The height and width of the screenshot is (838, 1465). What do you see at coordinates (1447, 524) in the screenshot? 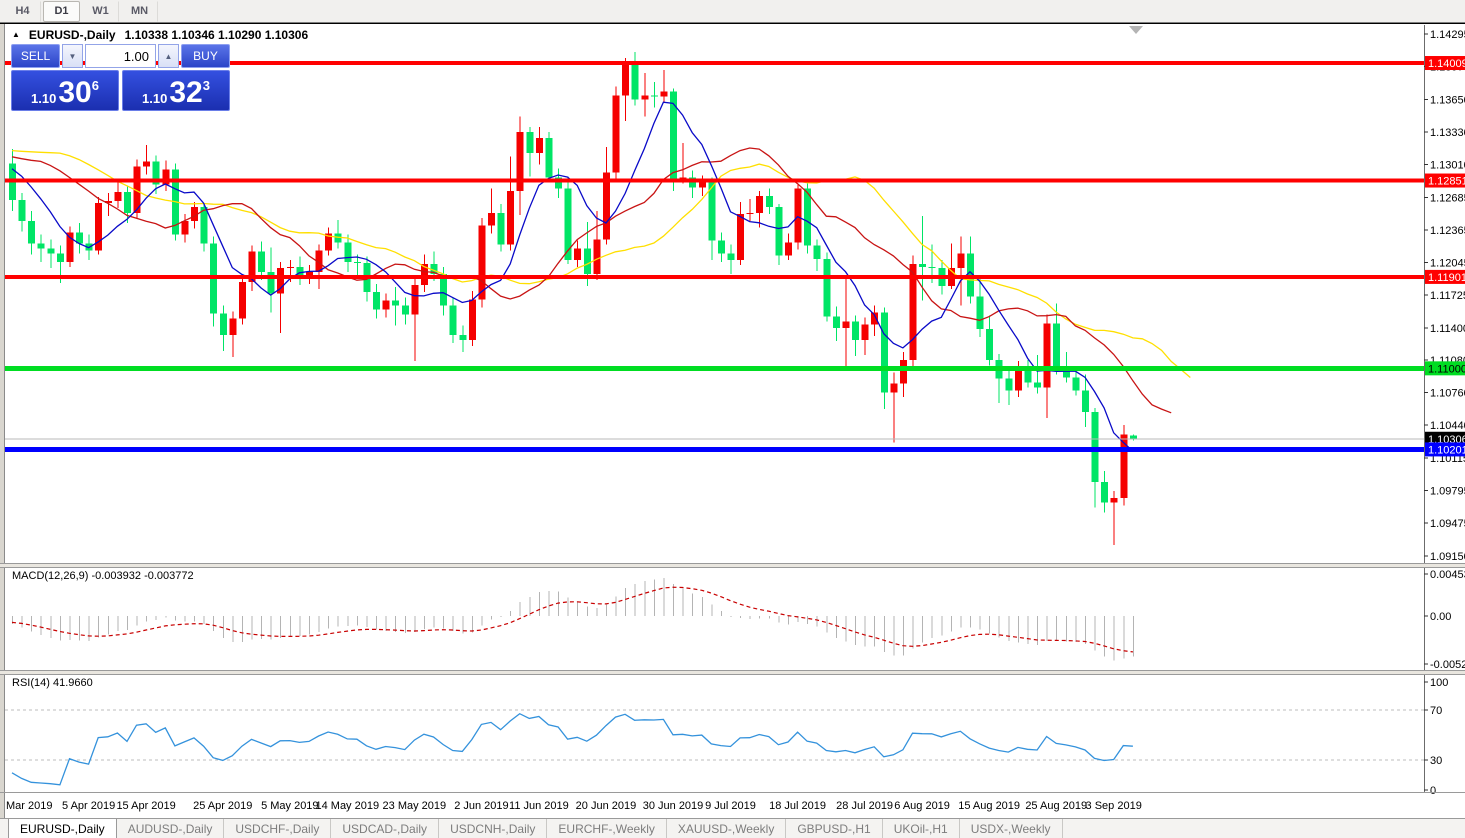
I see `svg-text: 1.09475` at bounding box center [1447, 524].